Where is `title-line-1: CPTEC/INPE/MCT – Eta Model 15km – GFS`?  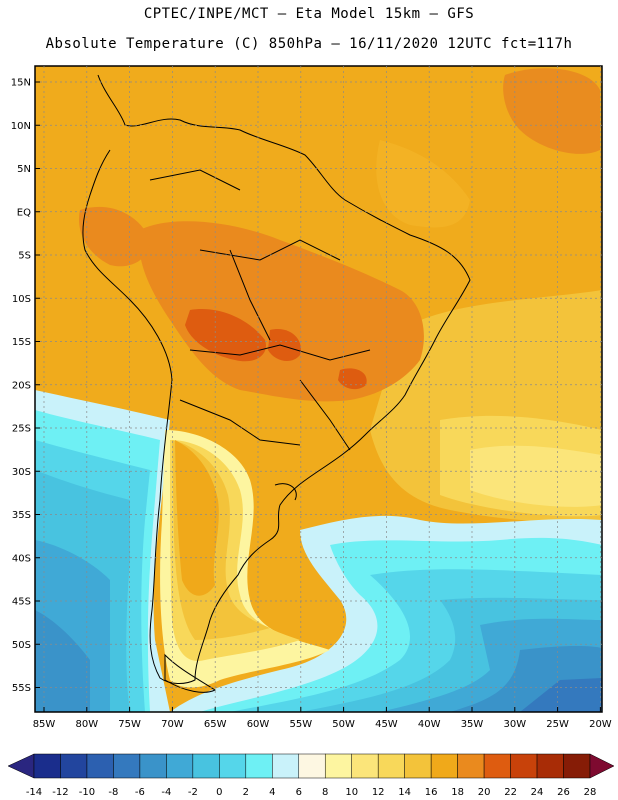 title-line-1: CPTEC/INPE/MCT – Eta Model 15km – GFS is located at coordinates (309, 14).